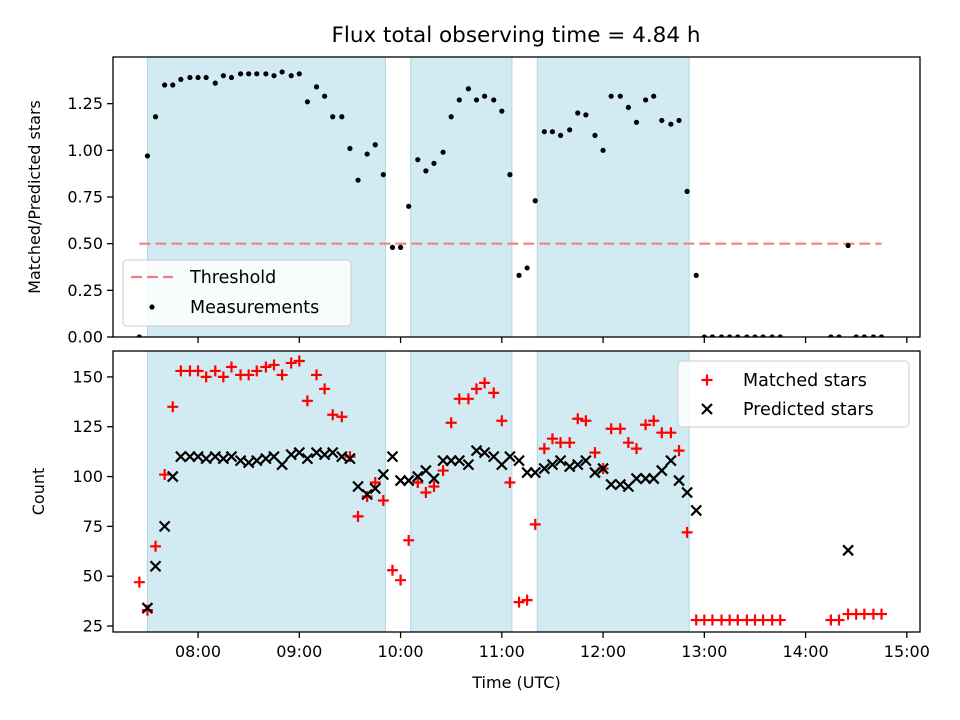  I want to click on legend-bottom: Matched stars Predicted stars, so click(793, 394).